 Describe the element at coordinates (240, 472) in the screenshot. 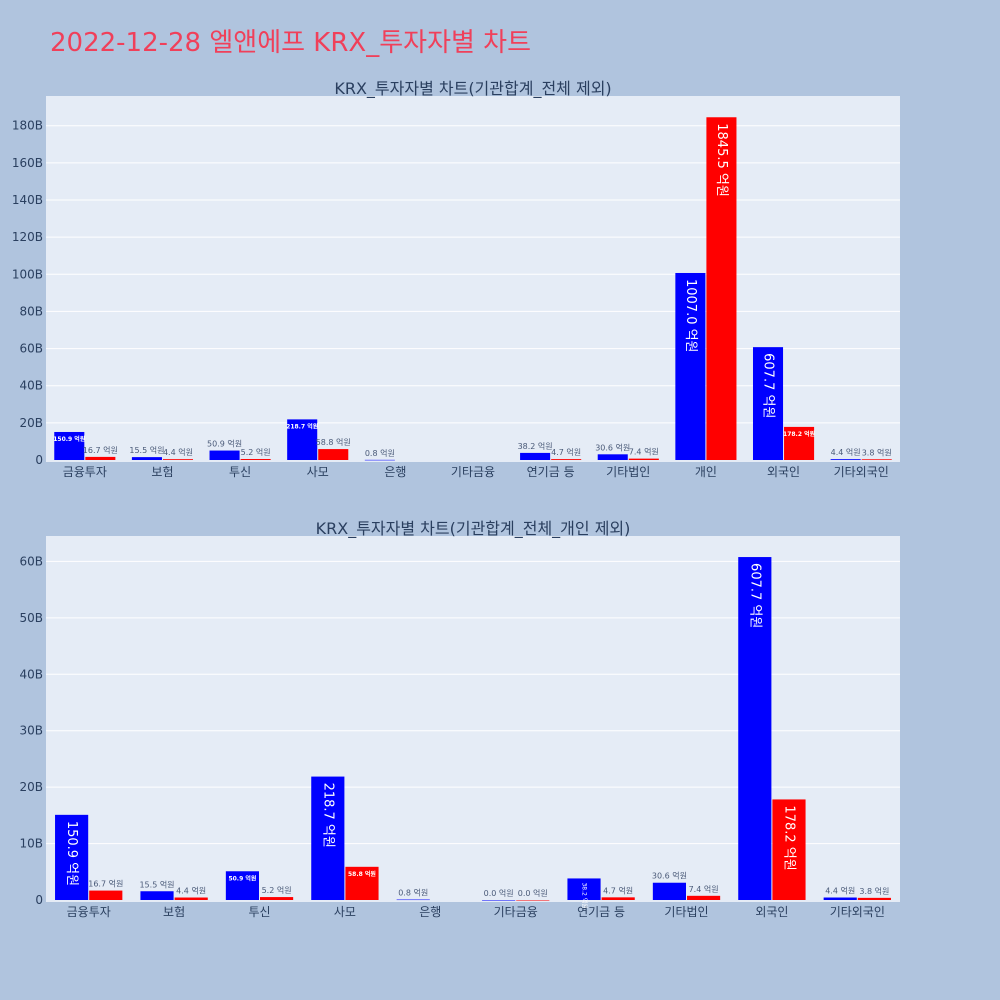

I see `top-x-tick-label: 투신` at that location.